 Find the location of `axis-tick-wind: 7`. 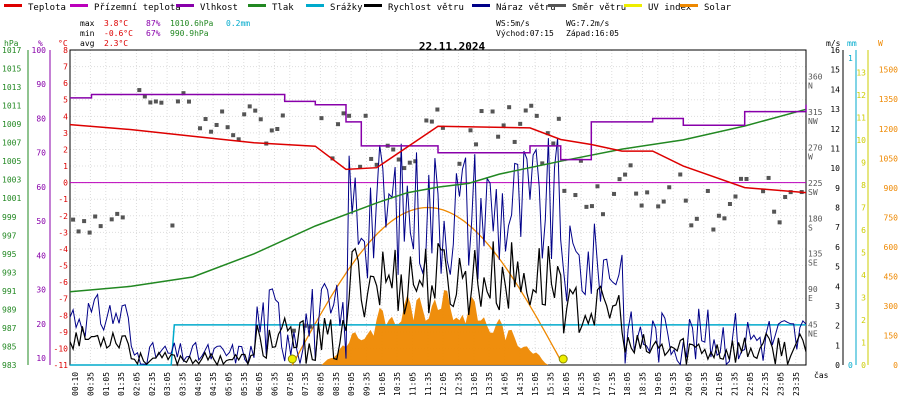

axis-tick-wind: 7 is located at coordinates (837, 227).